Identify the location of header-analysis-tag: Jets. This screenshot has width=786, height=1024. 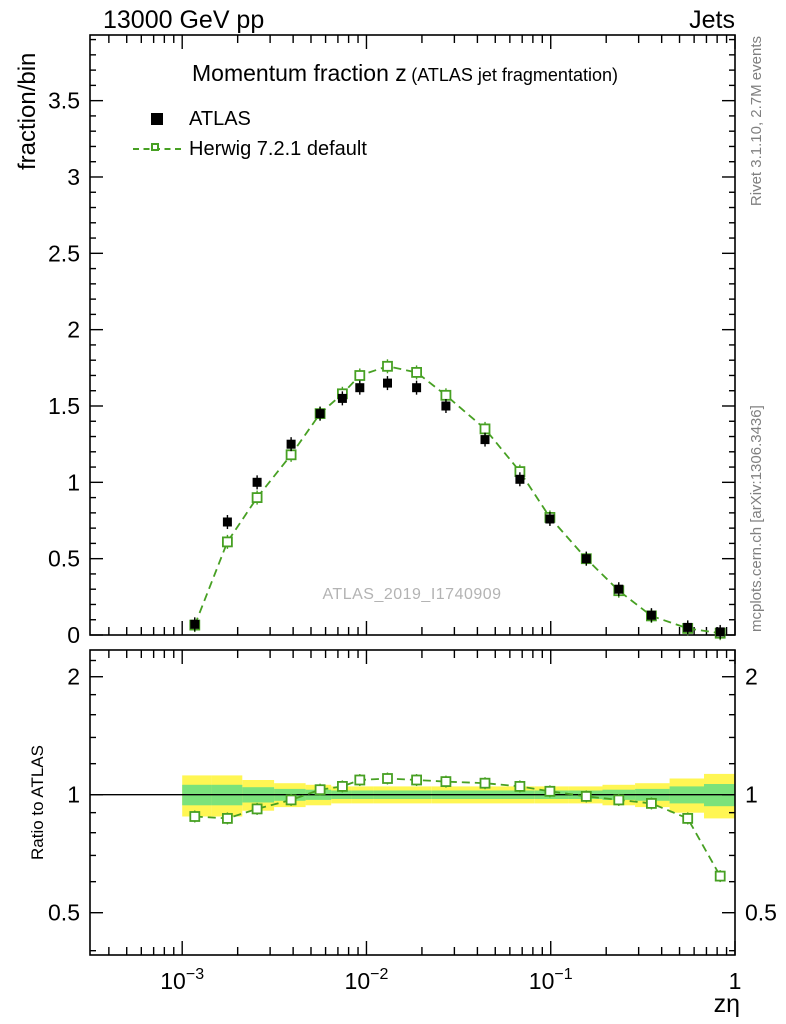
(712, 20).